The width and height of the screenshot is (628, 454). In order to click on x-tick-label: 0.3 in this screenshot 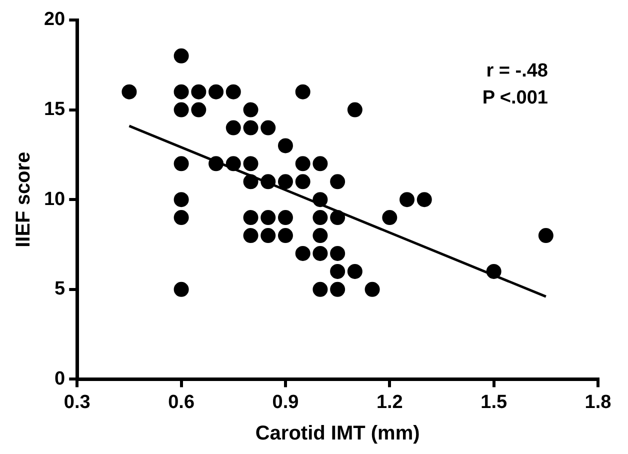, I will do `click(77, 402)`.